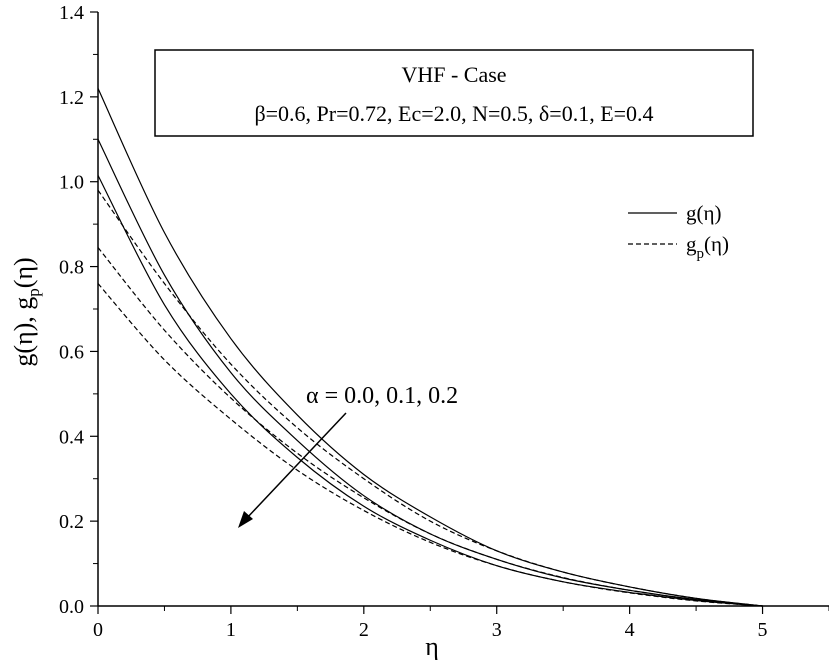  I want to click on x-tick-label: 5, so click(763, 630).